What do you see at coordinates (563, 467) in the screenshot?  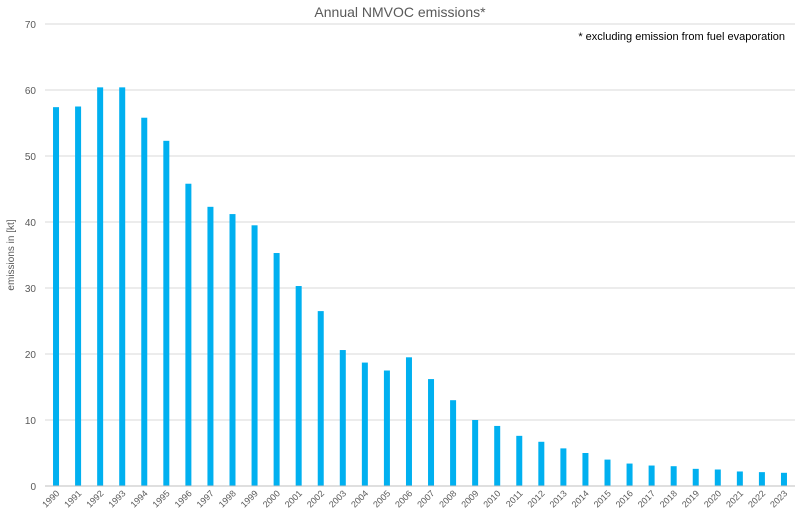 I see `bar-2013` at bounding box center [563, 467].